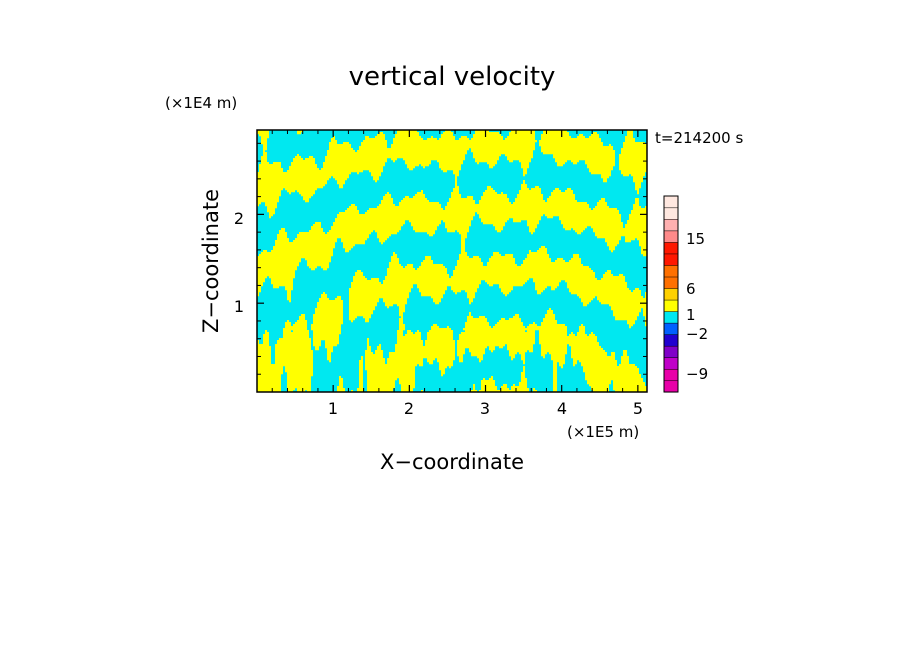  What do you see at coordinates (485, 408) in the screenshot?
I see `x-tick-label-3: 3` at bounding box center [485, 408].